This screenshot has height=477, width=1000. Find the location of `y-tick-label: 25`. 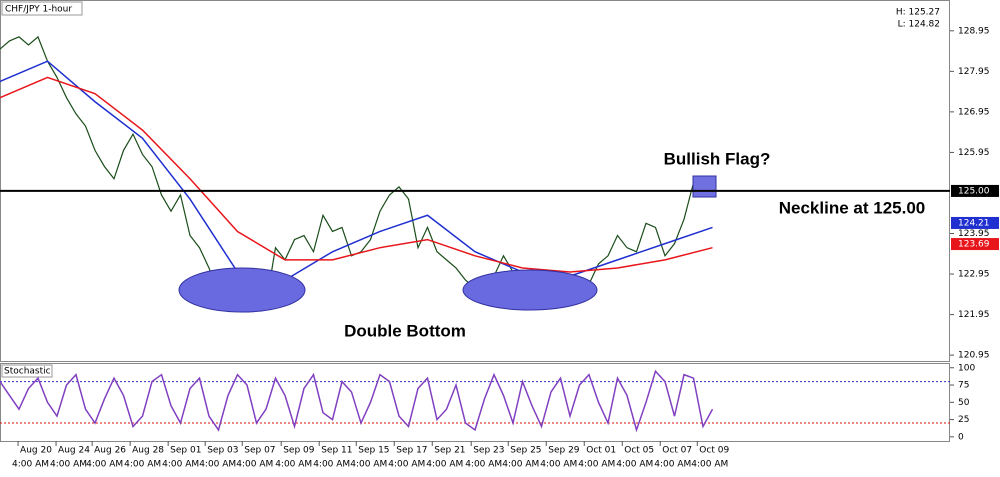

y-tick-label: 25 is located at coordinates (963, 420).